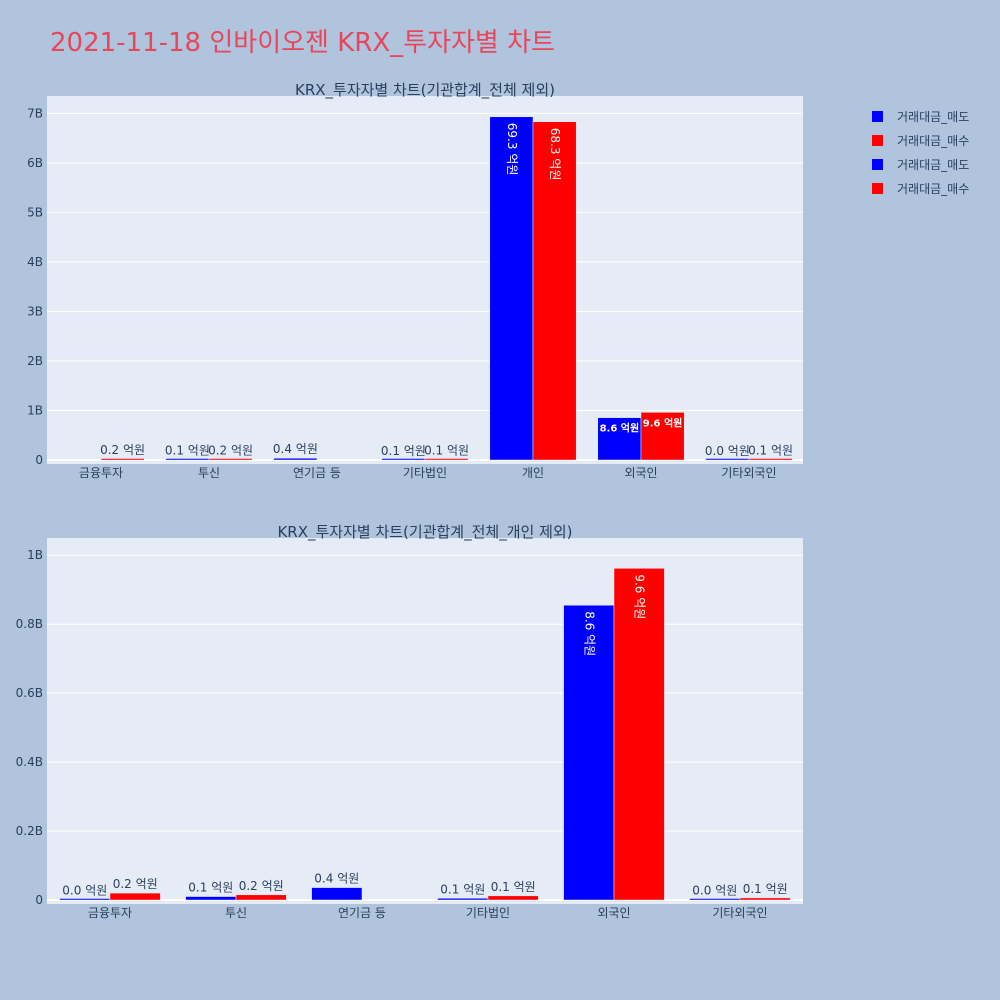  I want to click on y-tick-label: 0.4B, so click(29, 762).